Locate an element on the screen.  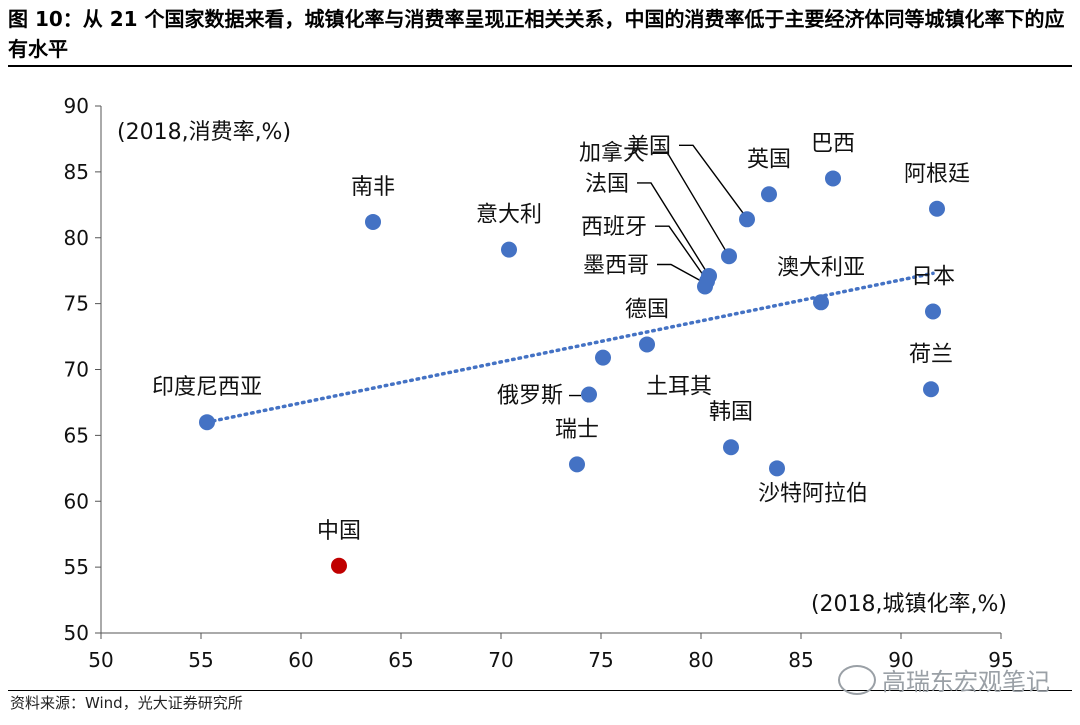
x-tick-label: 85 is located at coordinates (800, 660).